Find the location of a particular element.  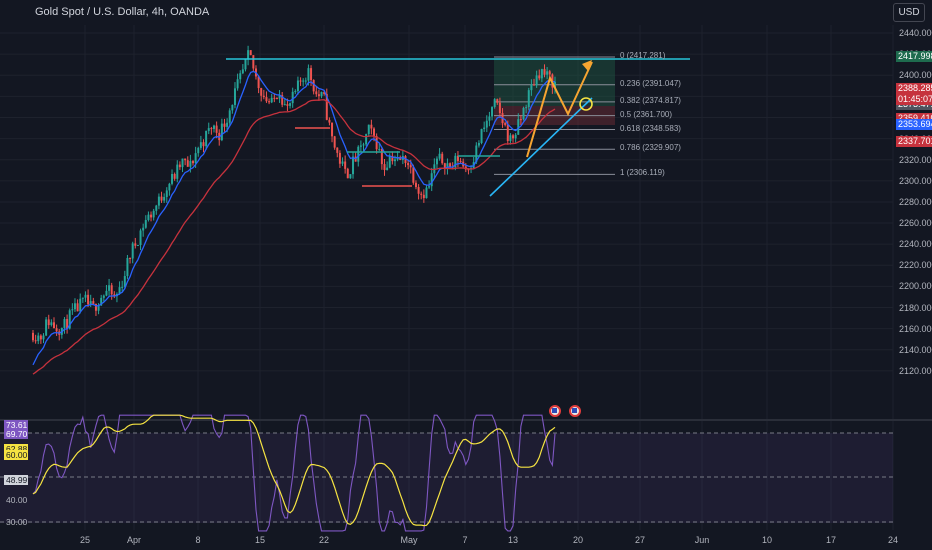

fib-level-label: 0.786 (2329.907) is located at coordinates (650, 148).